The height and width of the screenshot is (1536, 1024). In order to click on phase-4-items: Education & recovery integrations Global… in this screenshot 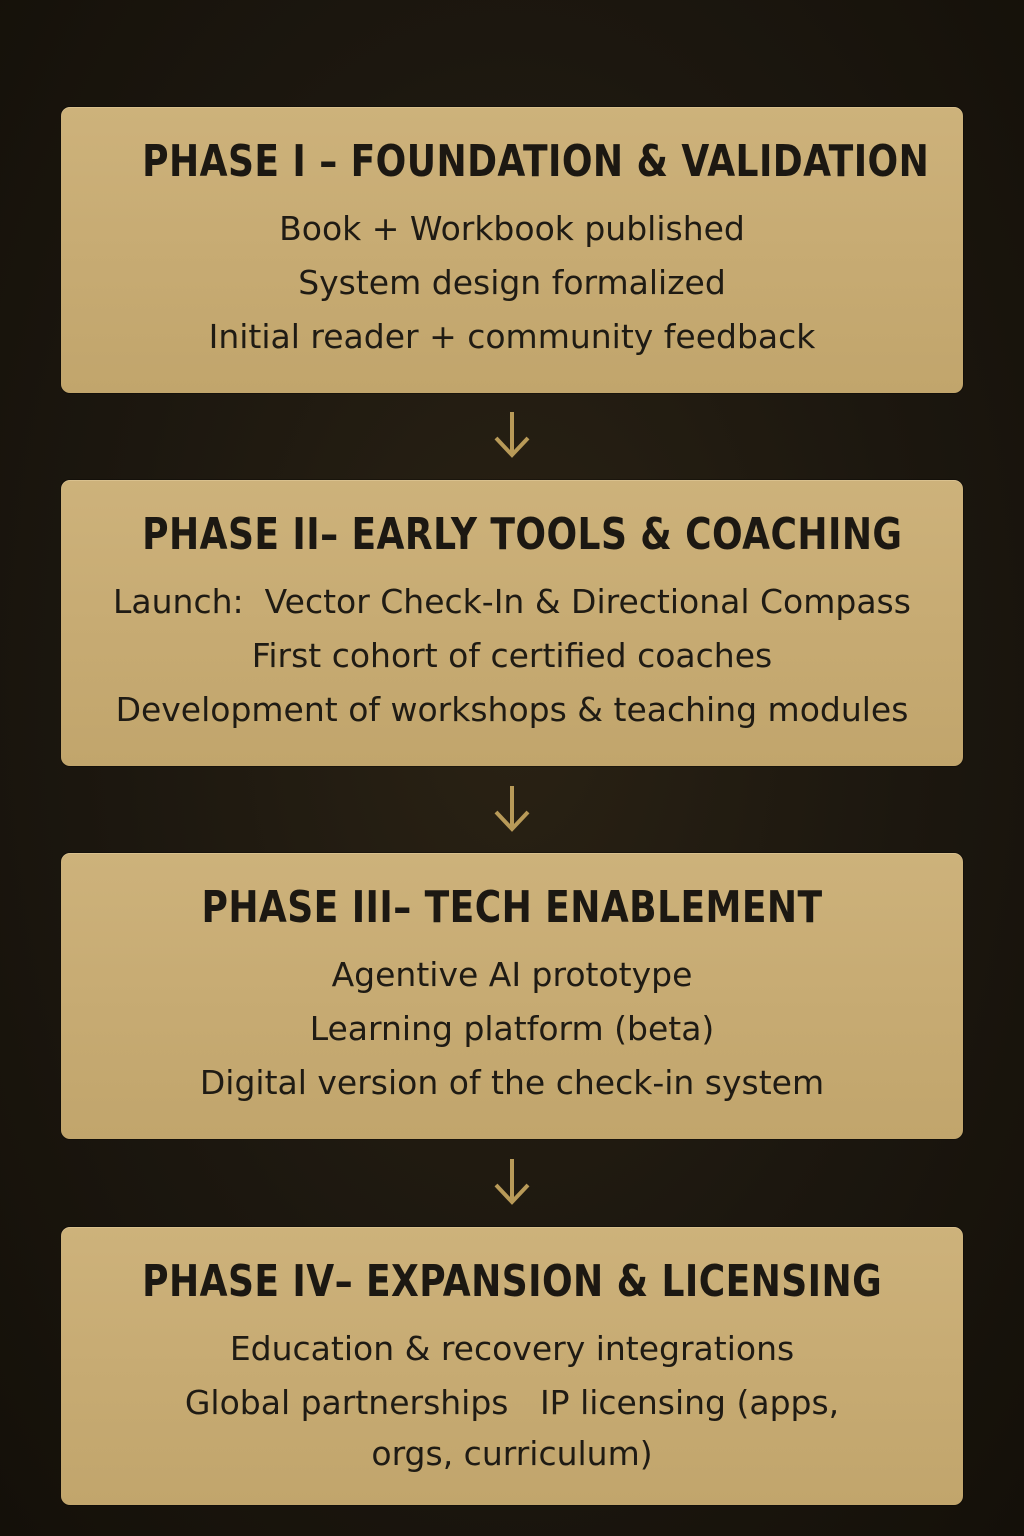, I will do `click(512, 1400)`.